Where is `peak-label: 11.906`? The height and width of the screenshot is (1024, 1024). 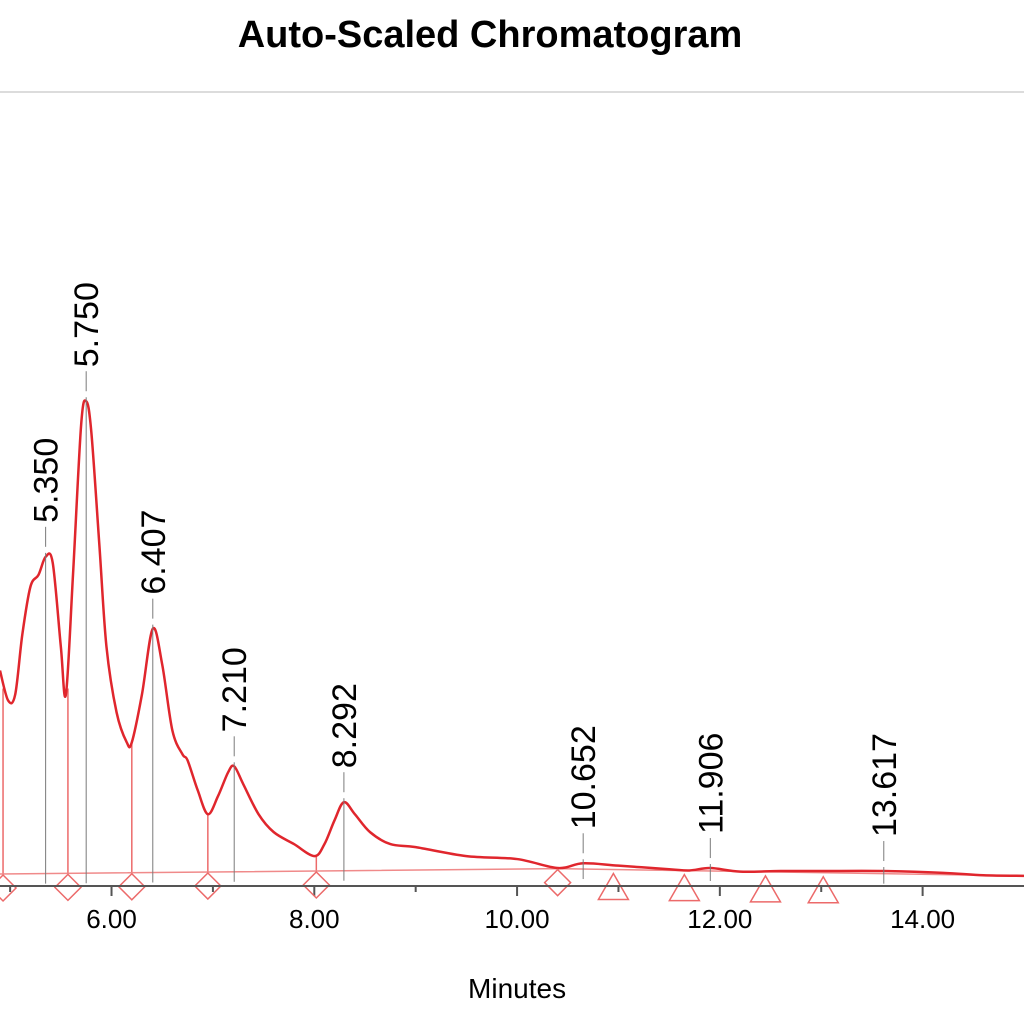 peak-label: 11.906 is located at coordinates (711, 783).